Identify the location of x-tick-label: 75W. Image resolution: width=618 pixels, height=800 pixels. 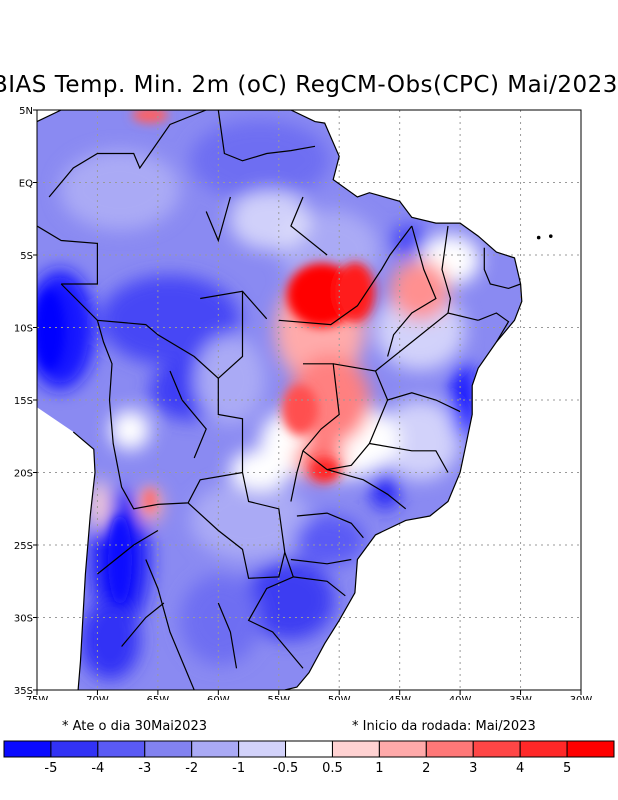
(37, 697).